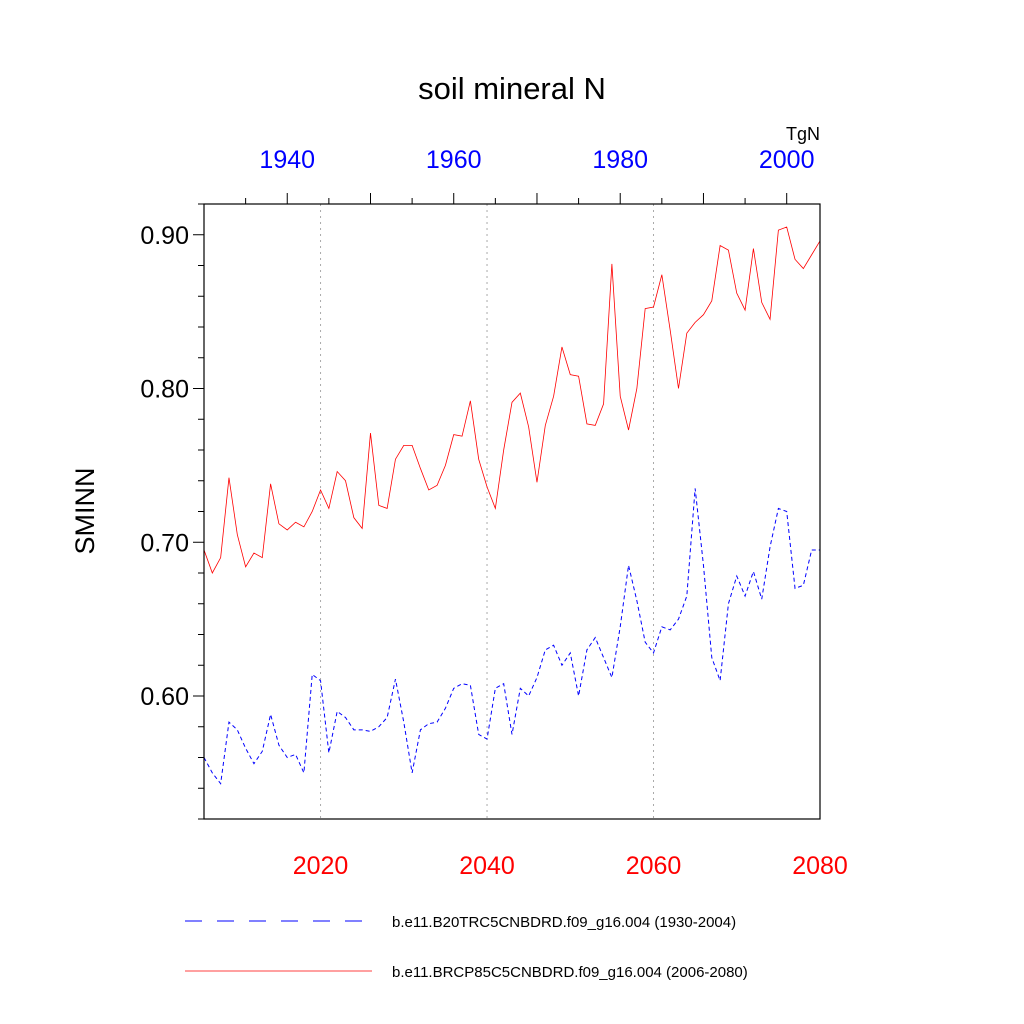 This screenshot has width=1024, height=1024. I want to click on top-tick-label: 2000, so click(787, 160).